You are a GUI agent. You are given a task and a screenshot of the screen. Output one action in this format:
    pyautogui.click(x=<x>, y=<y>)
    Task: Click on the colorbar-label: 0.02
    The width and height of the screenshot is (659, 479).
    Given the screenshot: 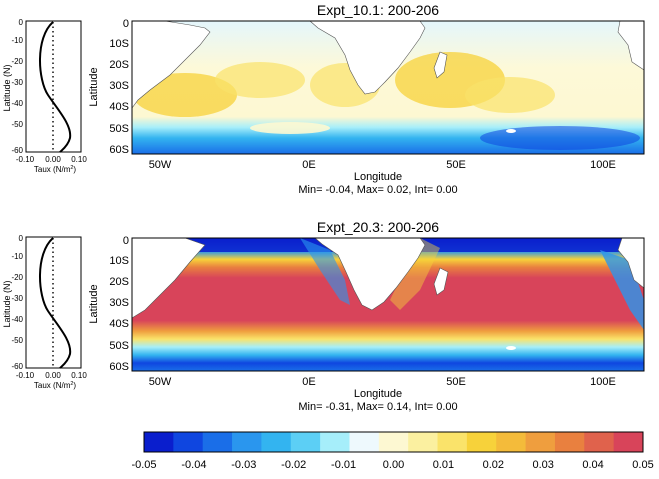 What is the action you would take?
    pyautogui.click(x=493, y=465)
    